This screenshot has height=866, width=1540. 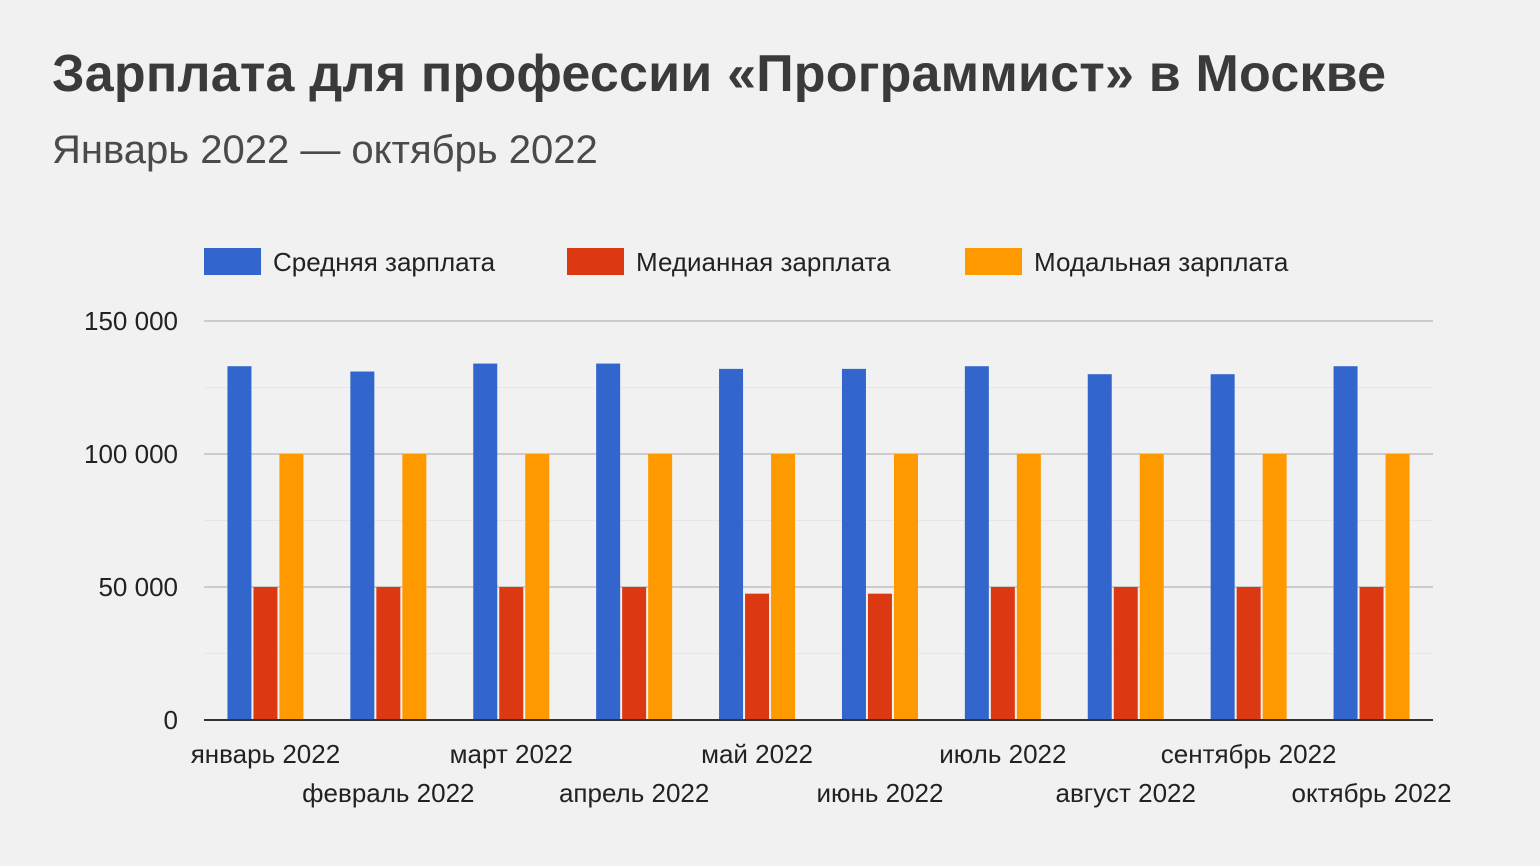 I want to click on y-tick-label: 50 000, so click(x=138, y=587).